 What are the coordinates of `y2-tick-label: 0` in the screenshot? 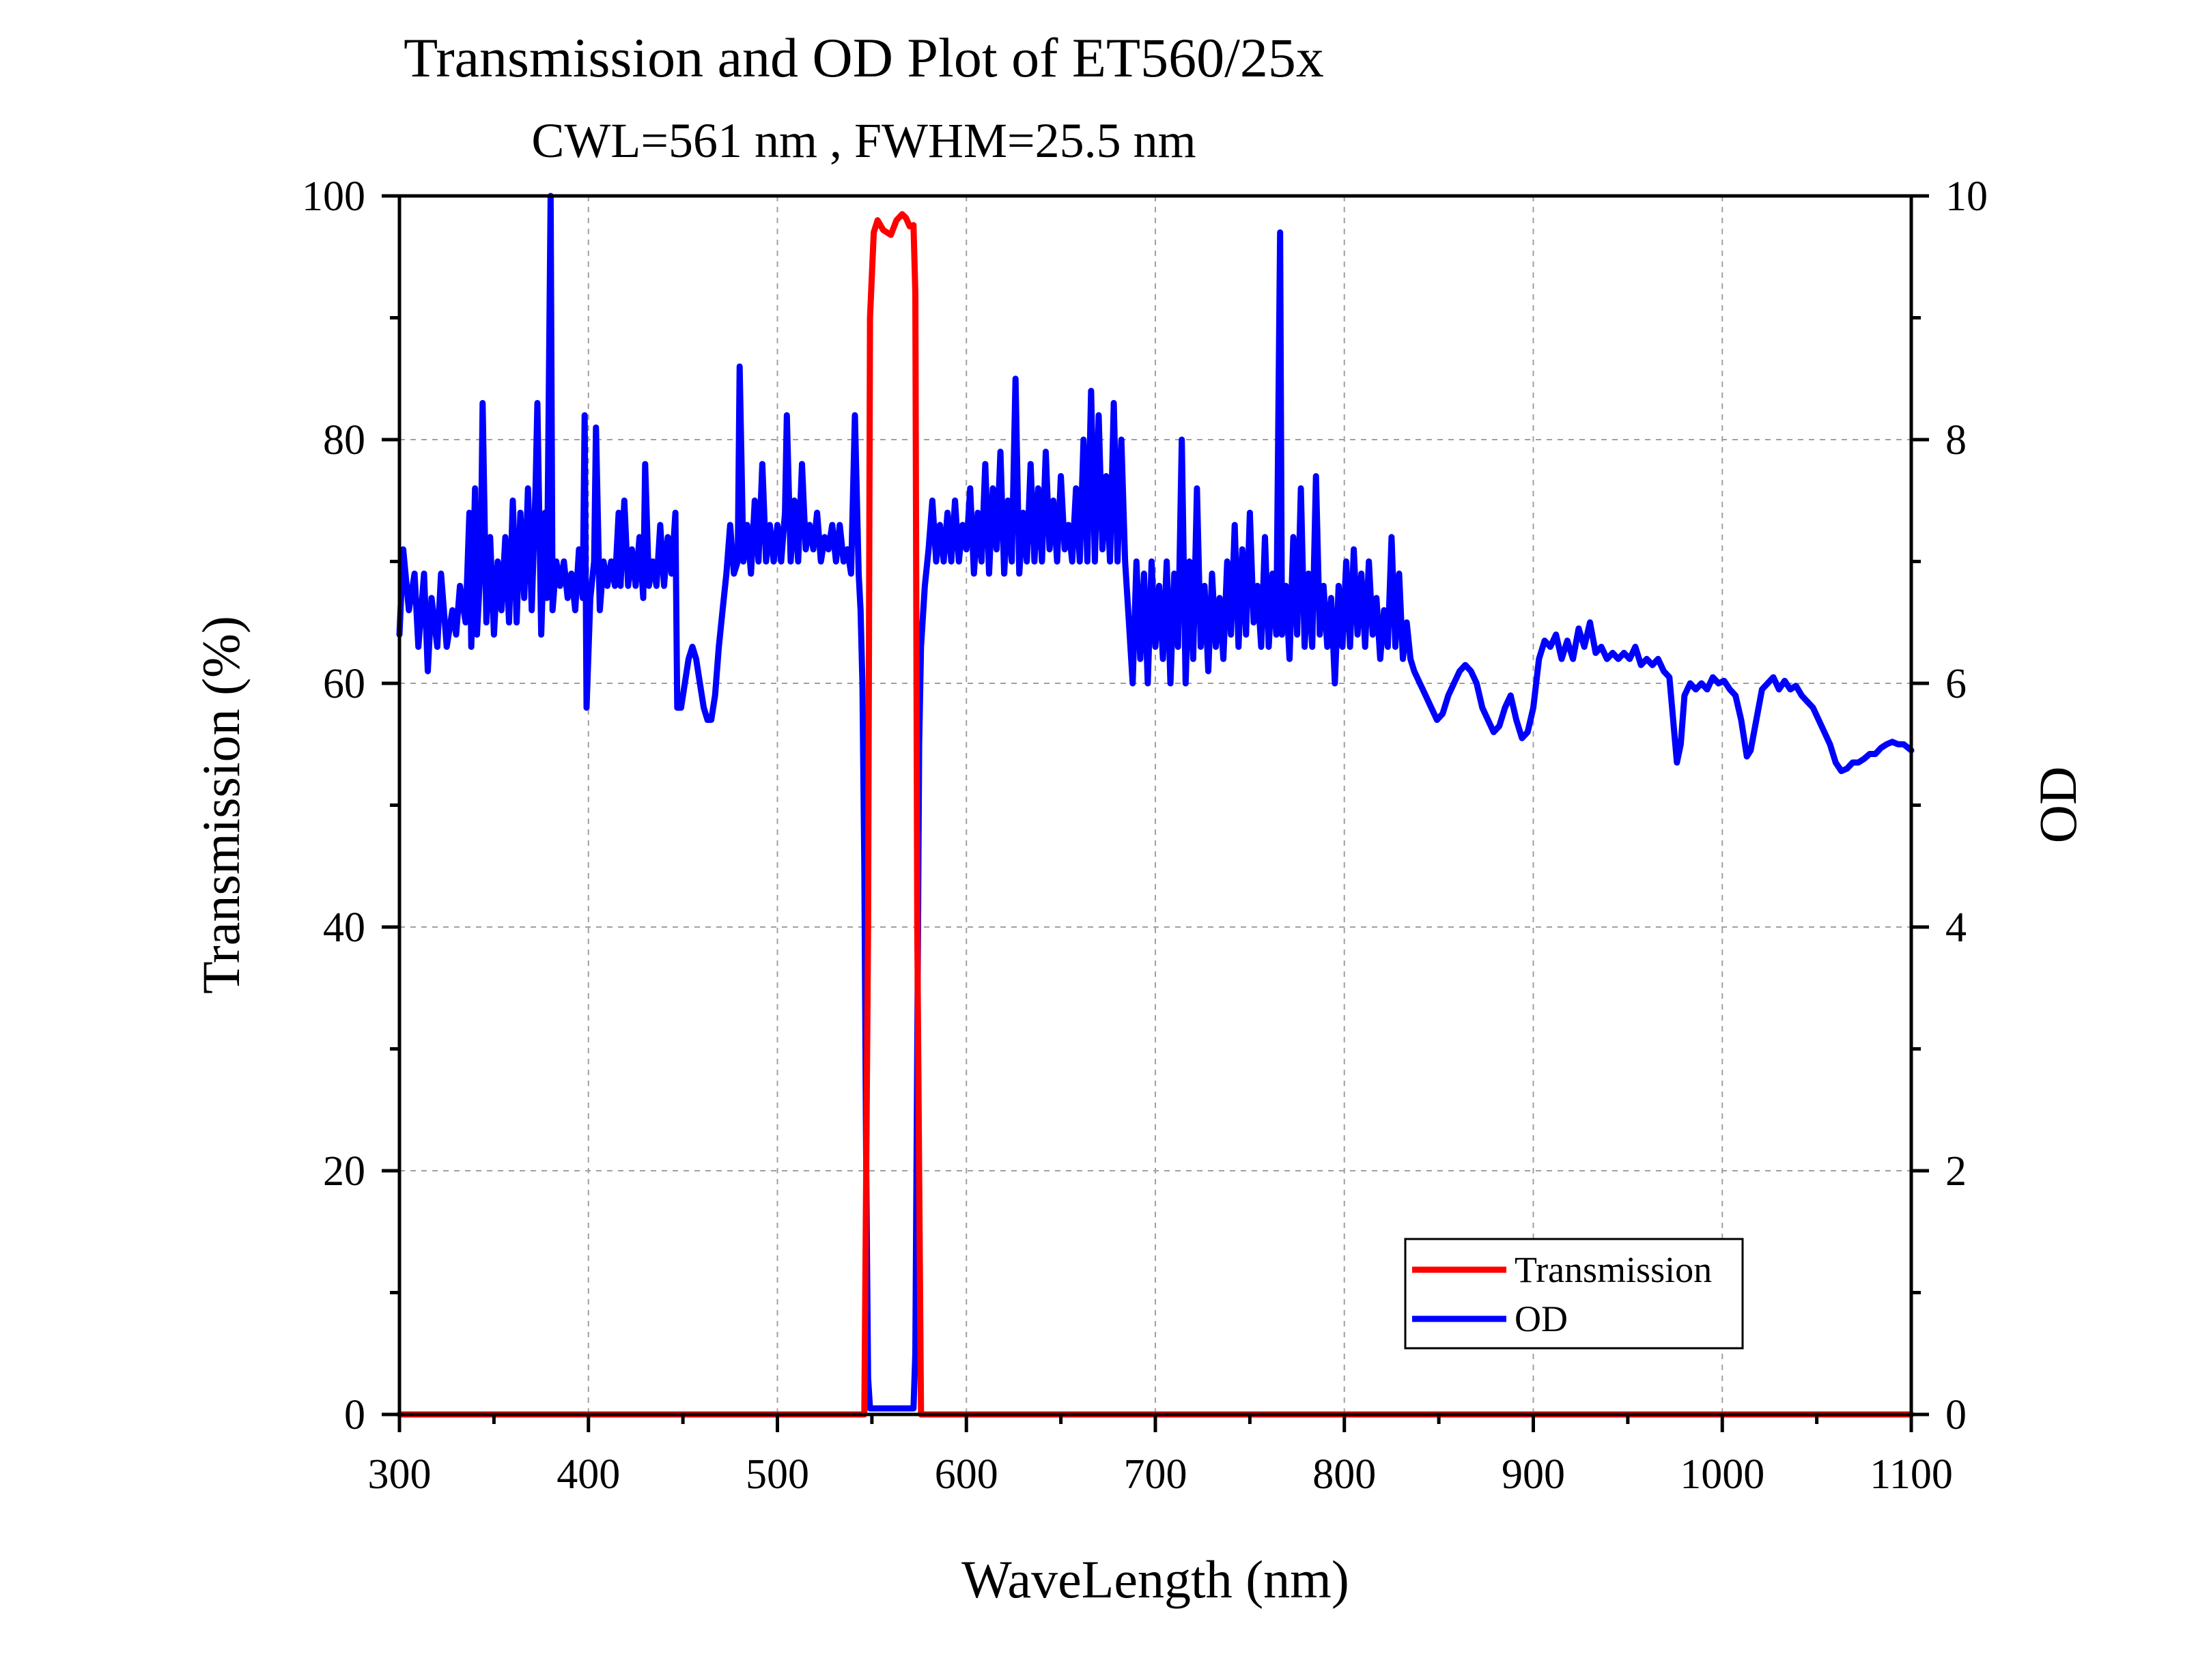 It's located at (1956, 1415).